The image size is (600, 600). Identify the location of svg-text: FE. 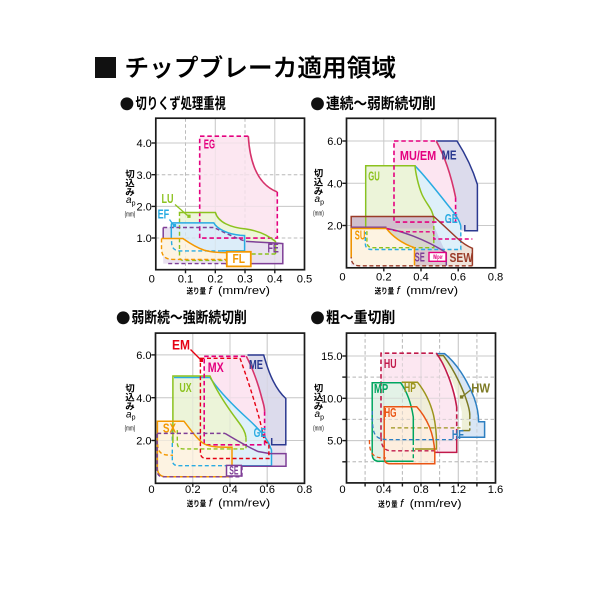
(274, 248).